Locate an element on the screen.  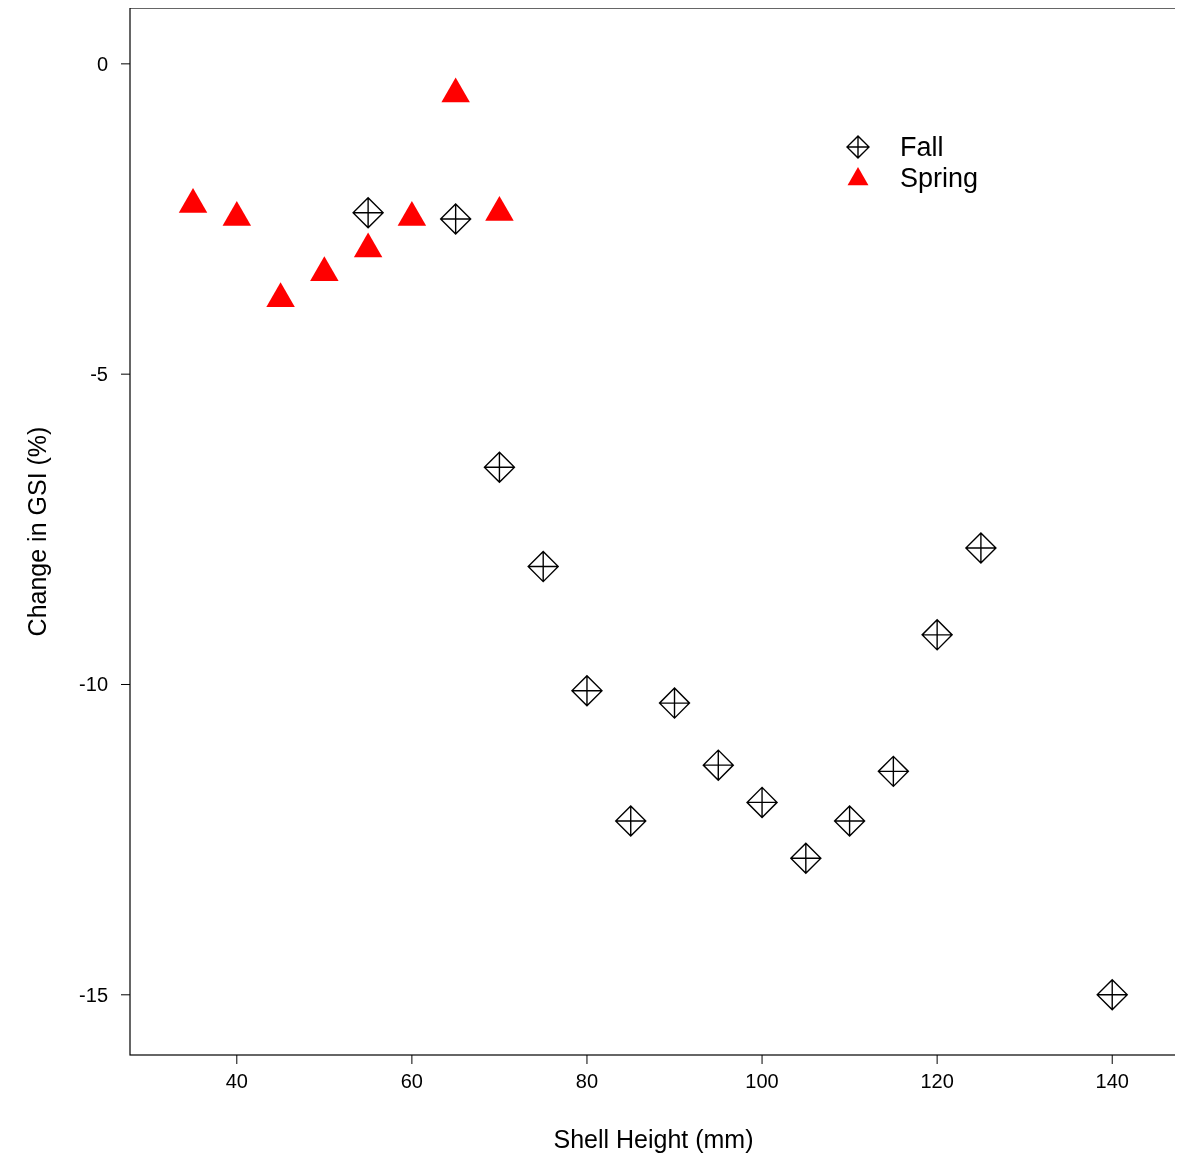
x-tick-label: 80 is located at coordinates (587, 1081).